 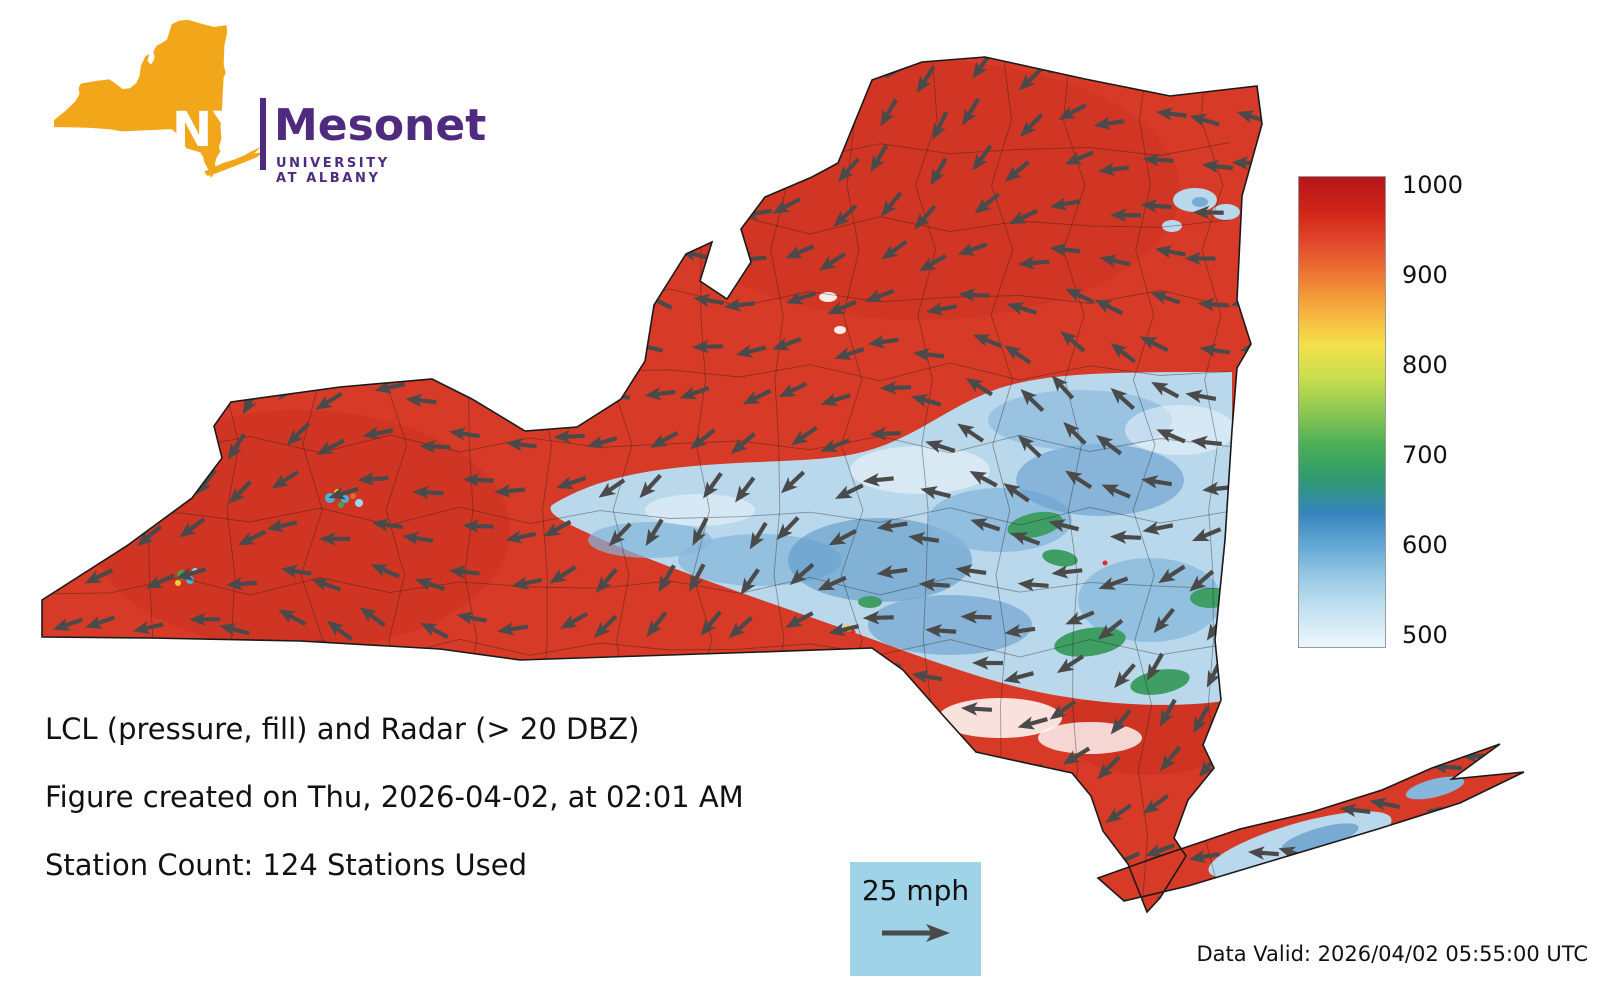 I want to click on data-valid-timestamp: Data Valid: 2026/04/02 05:55:00 UTC, so click(x=1392, y=954).